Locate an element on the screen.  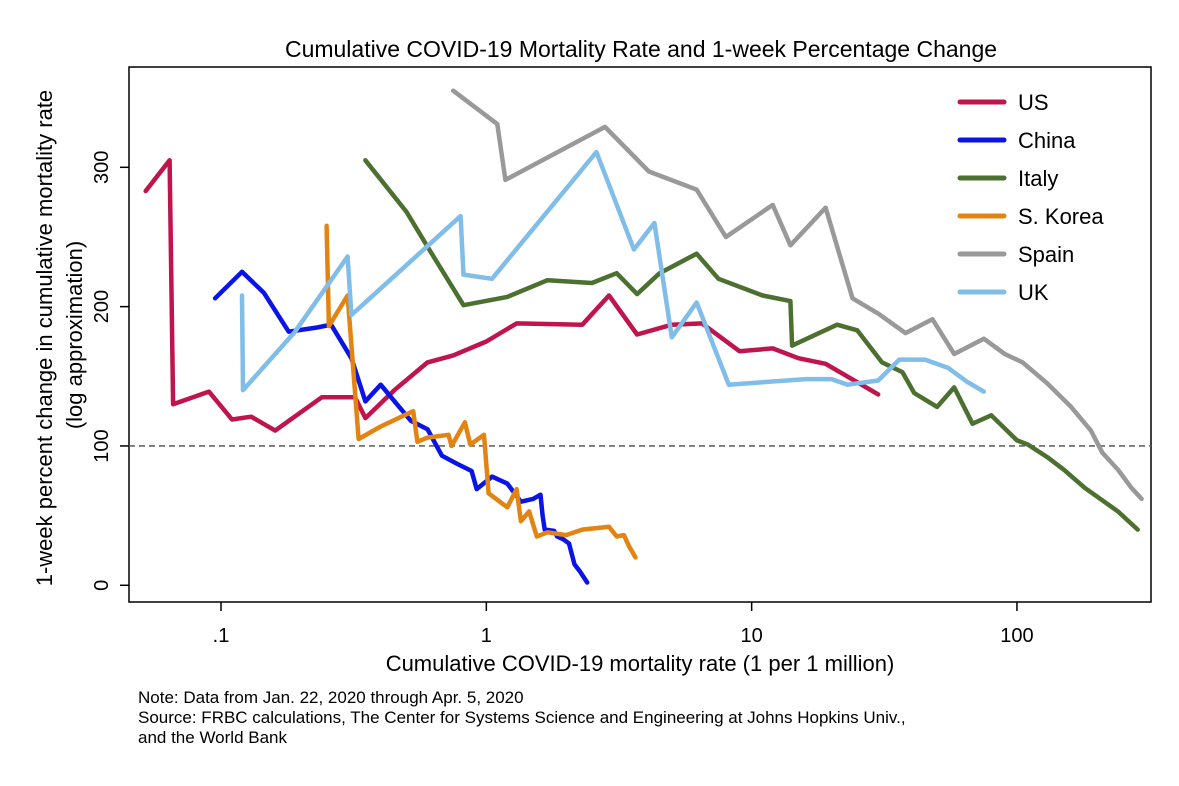
y-tick-label: 100 is located at coordinates (102, 445).